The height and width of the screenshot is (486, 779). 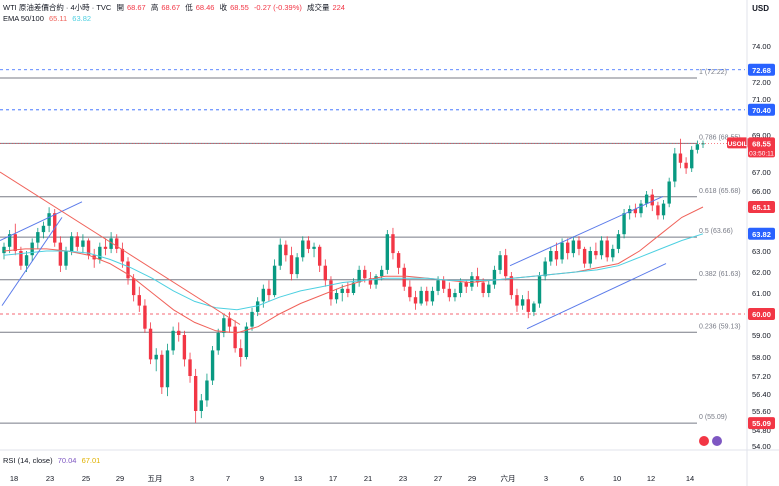 What do you see at coordinates (761, 233) in the screenshot?
I see `price-tag: 63.82` at bounding box center [761, 233].